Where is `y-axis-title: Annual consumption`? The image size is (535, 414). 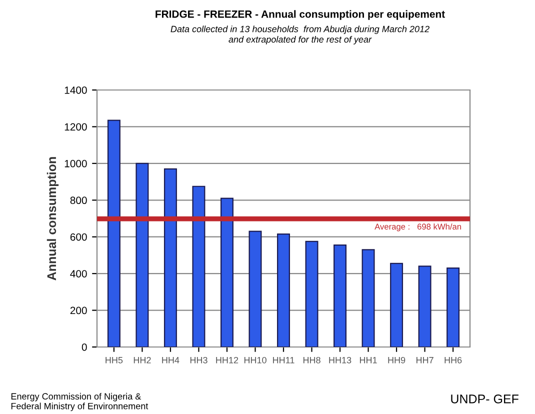 y-axis-title: Annual consumption is located at coordinates (52, 218).